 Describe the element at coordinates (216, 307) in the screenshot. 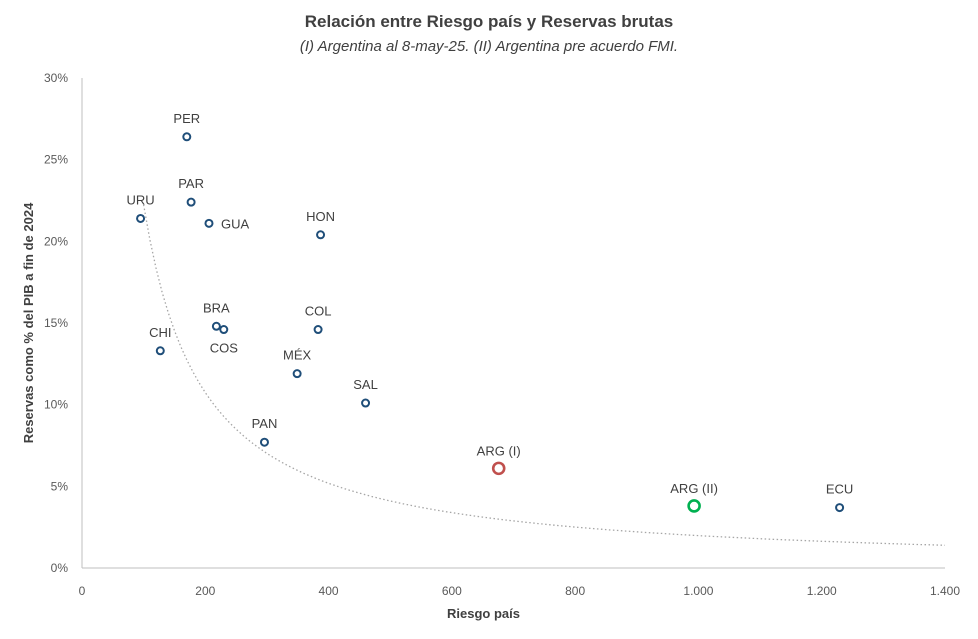

I see `point-label-bra: BRA` at that location.